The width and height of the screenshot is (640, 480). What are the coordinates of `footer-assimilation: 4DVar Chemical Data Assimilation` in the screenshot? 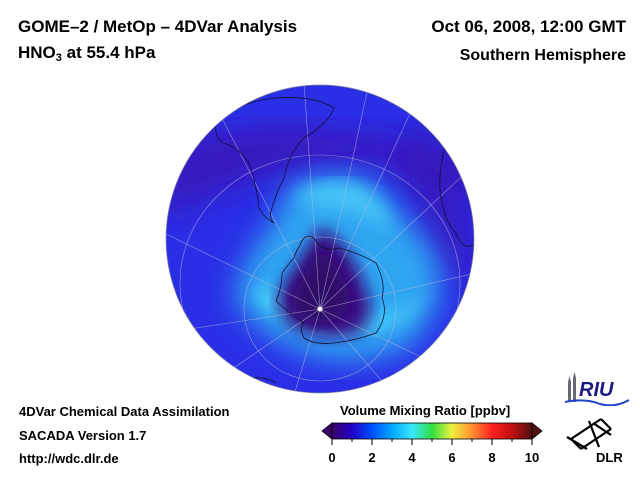 It's located at (124, 411).